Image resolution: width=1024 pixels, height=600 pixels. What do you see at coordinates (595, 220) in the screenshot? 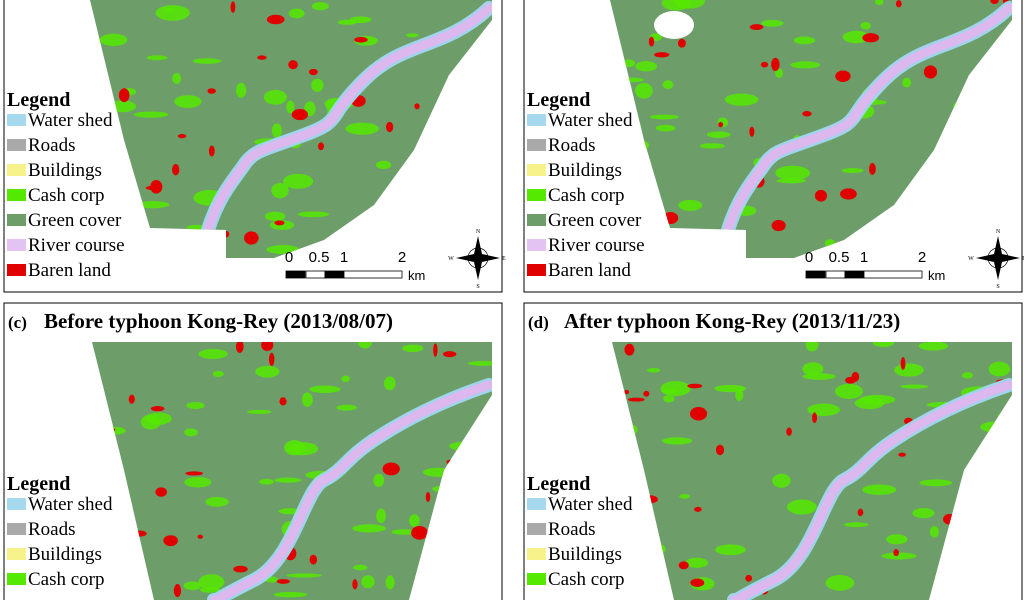
I see `legend-label: Green cover` at bounding box center [595, 220].